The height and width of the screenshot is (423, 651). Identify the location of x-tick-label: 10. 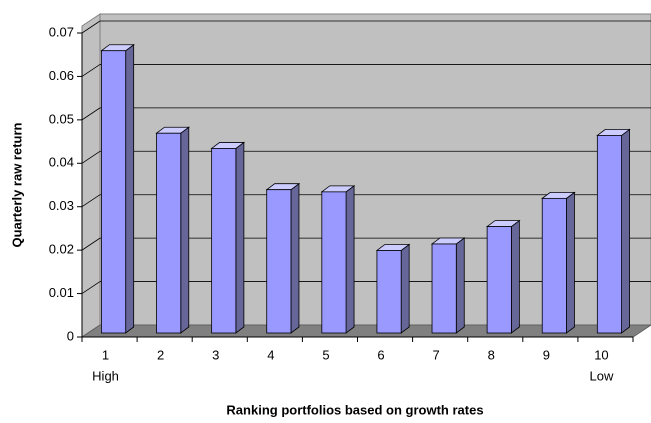
(601, 354).